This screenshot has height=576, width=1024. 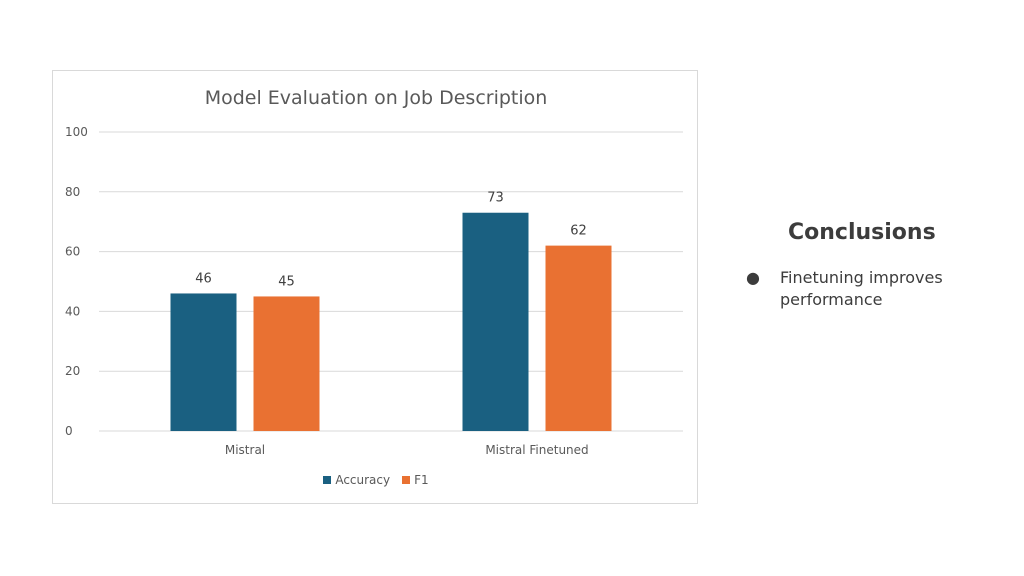 What do you see at coordinates (327, 480) in the screenshot?
I see `legend-swatch-accuracy` at bounding box center [327, 480].